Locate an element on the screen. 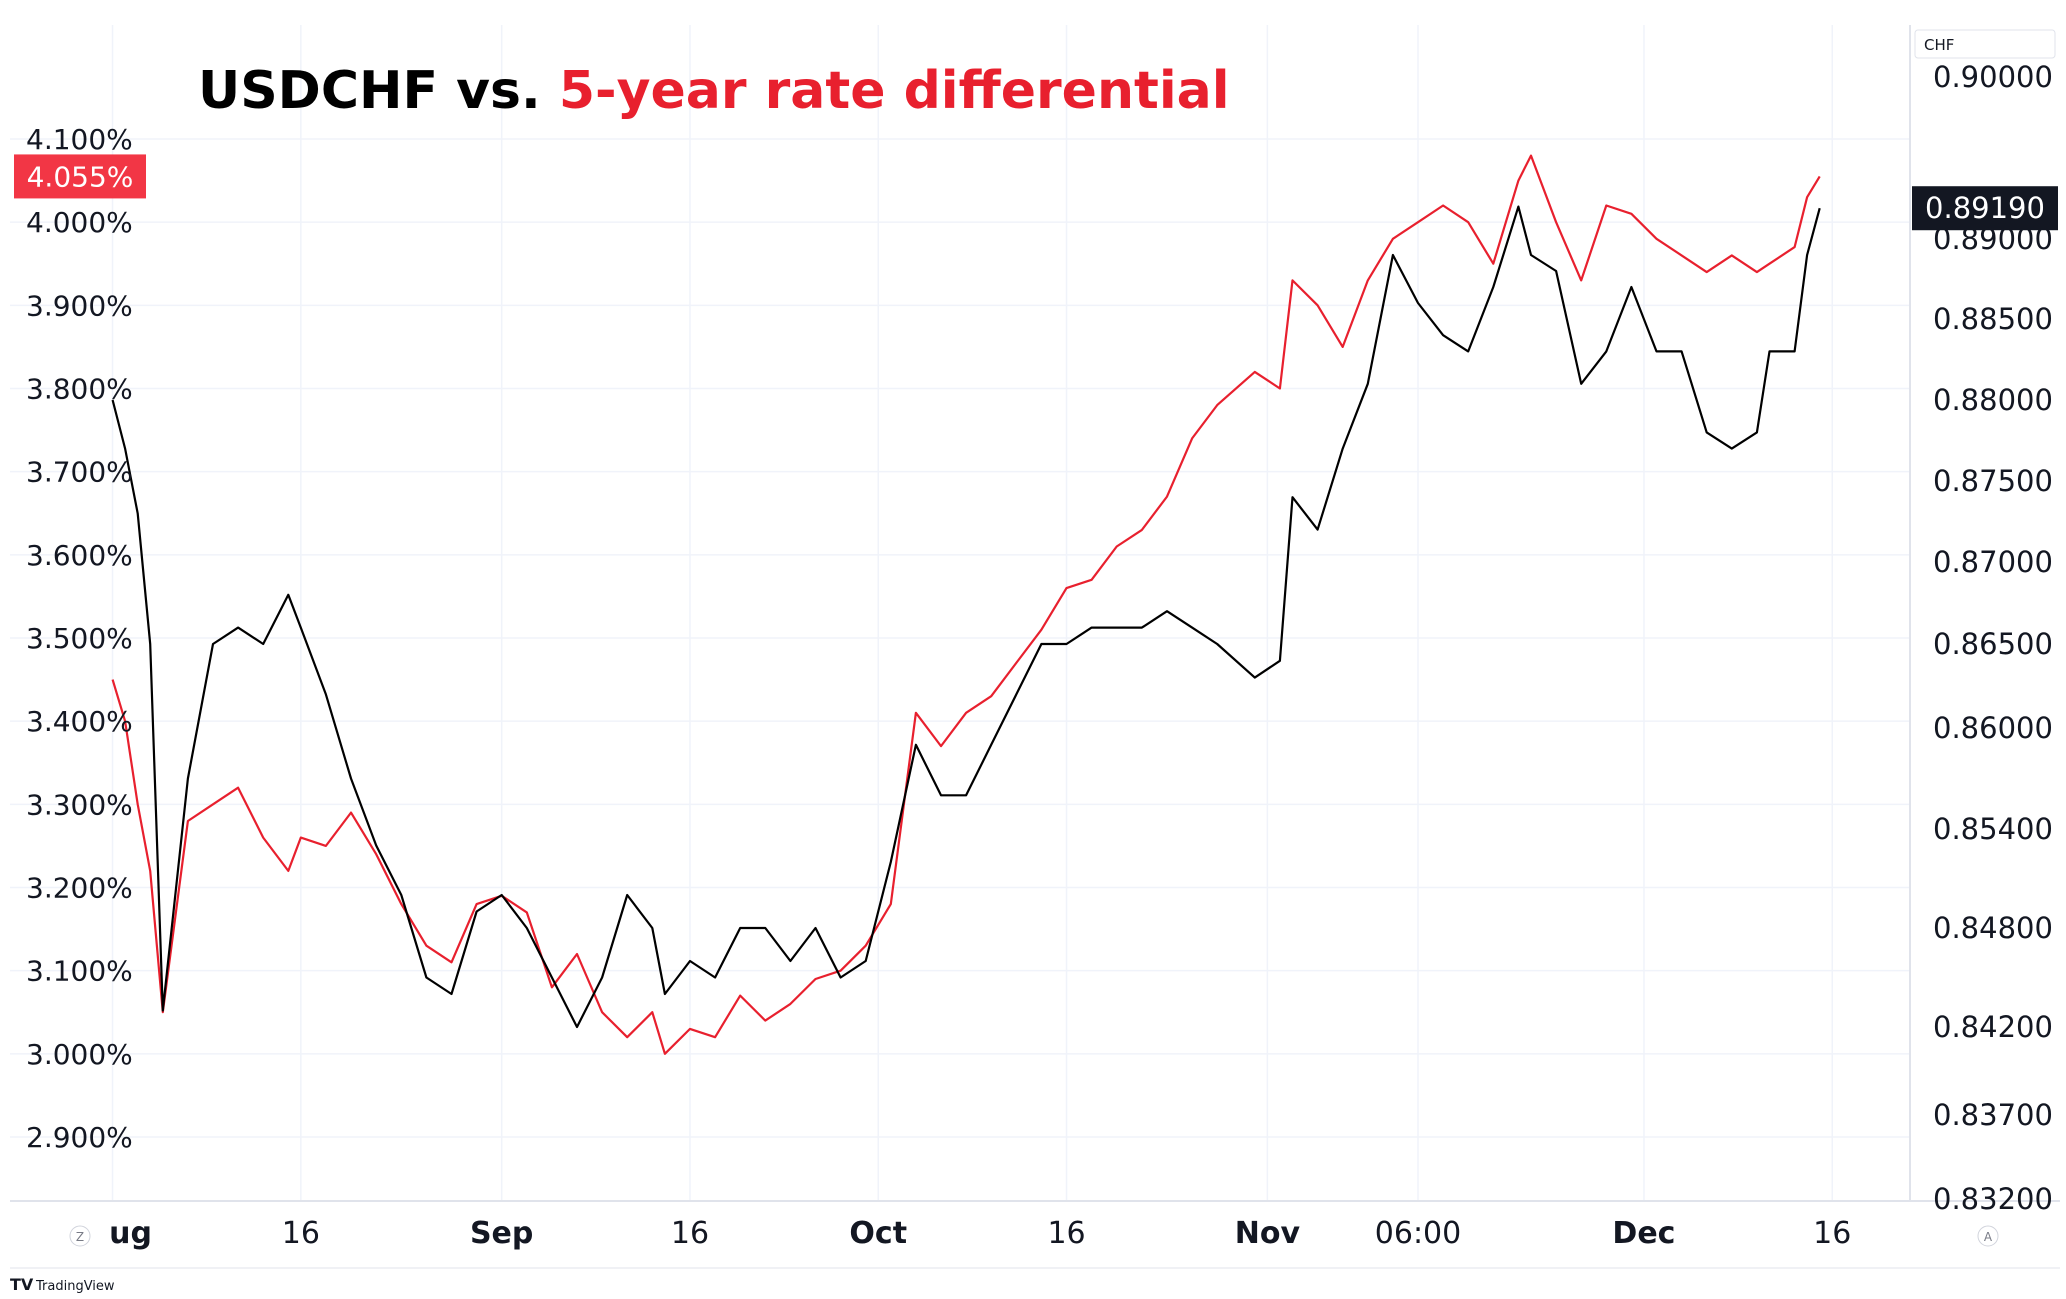  right-tick-label: 0.86500 is located at coordinates (1993, 644).